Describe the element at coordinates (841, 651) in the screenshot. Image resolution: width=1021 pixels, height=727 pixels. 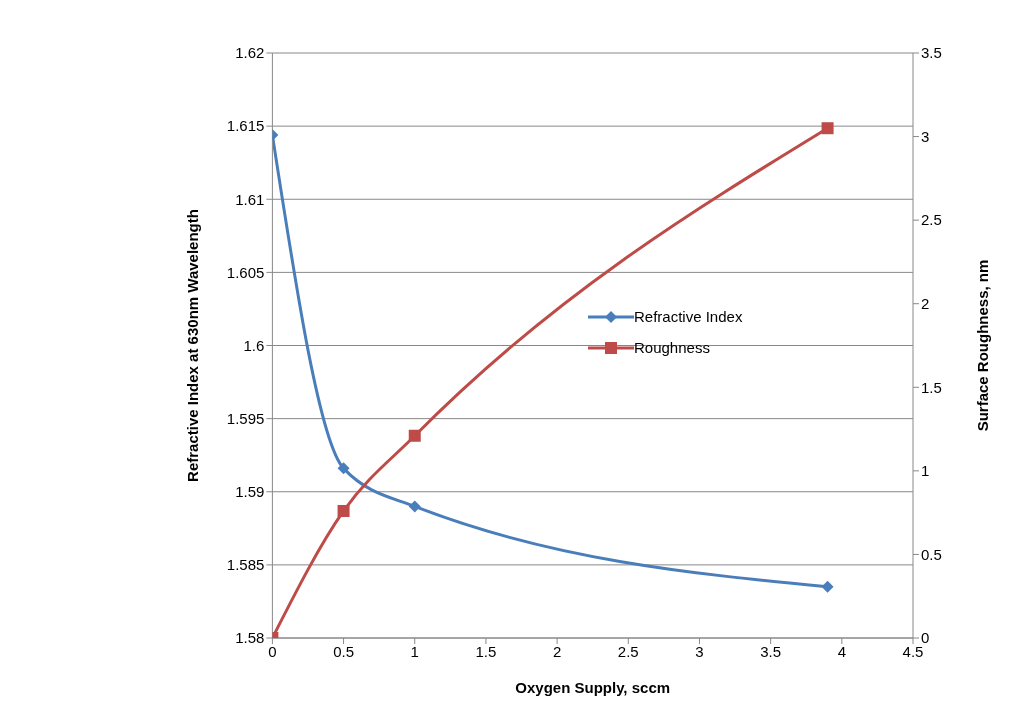
I see `x-tick-label: 4` at that location.